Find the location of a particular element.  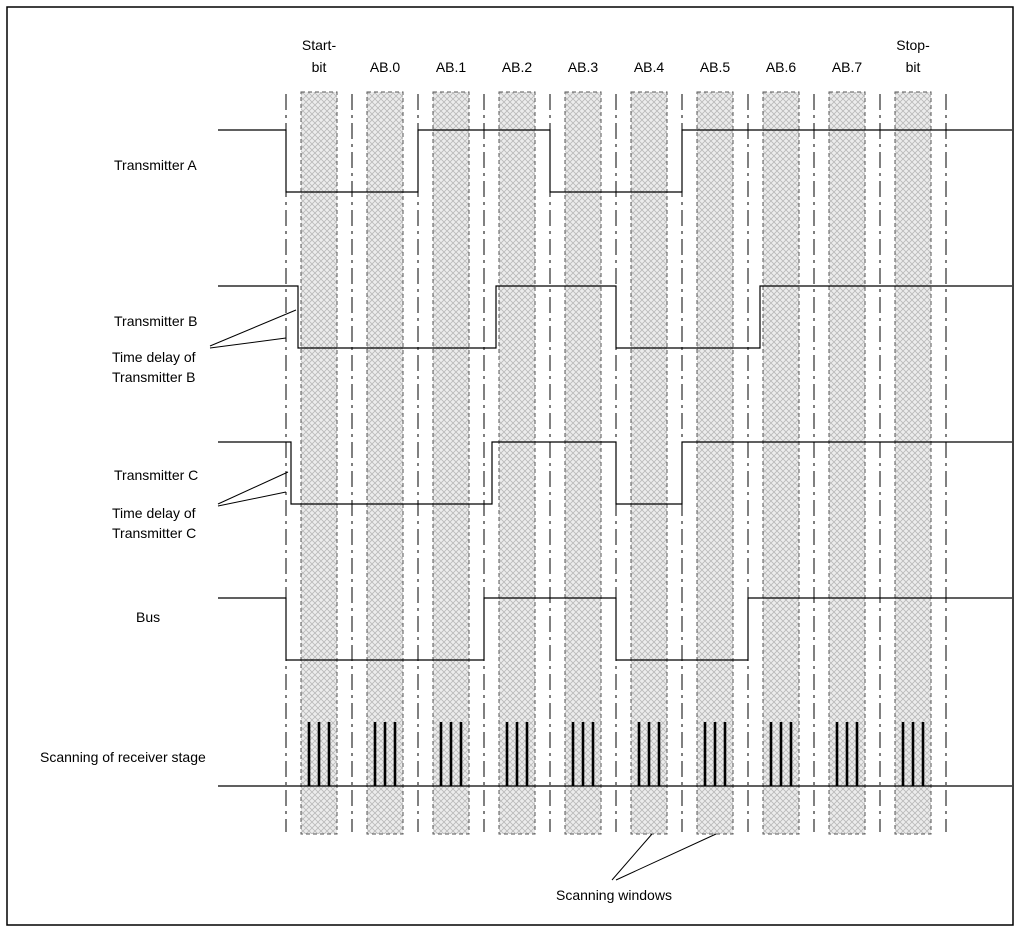

bit-column-header: Stop- is located at coordinates (913, 45).